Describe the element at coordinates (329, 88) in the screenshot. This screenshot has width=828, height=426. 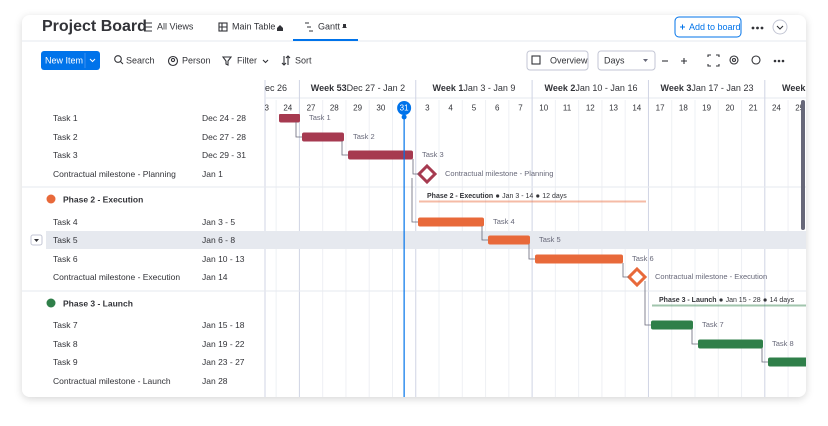
I see `week-number: Week 53` at that location.